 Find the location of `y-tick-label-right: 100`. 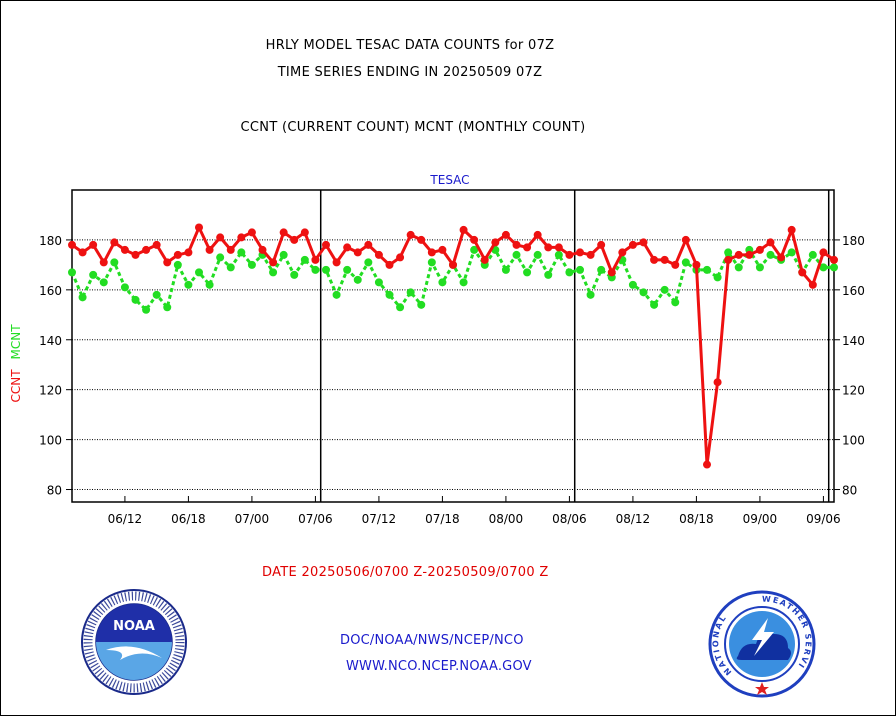

y-tick-label-right: 100 is located at coordinates (853, 441).